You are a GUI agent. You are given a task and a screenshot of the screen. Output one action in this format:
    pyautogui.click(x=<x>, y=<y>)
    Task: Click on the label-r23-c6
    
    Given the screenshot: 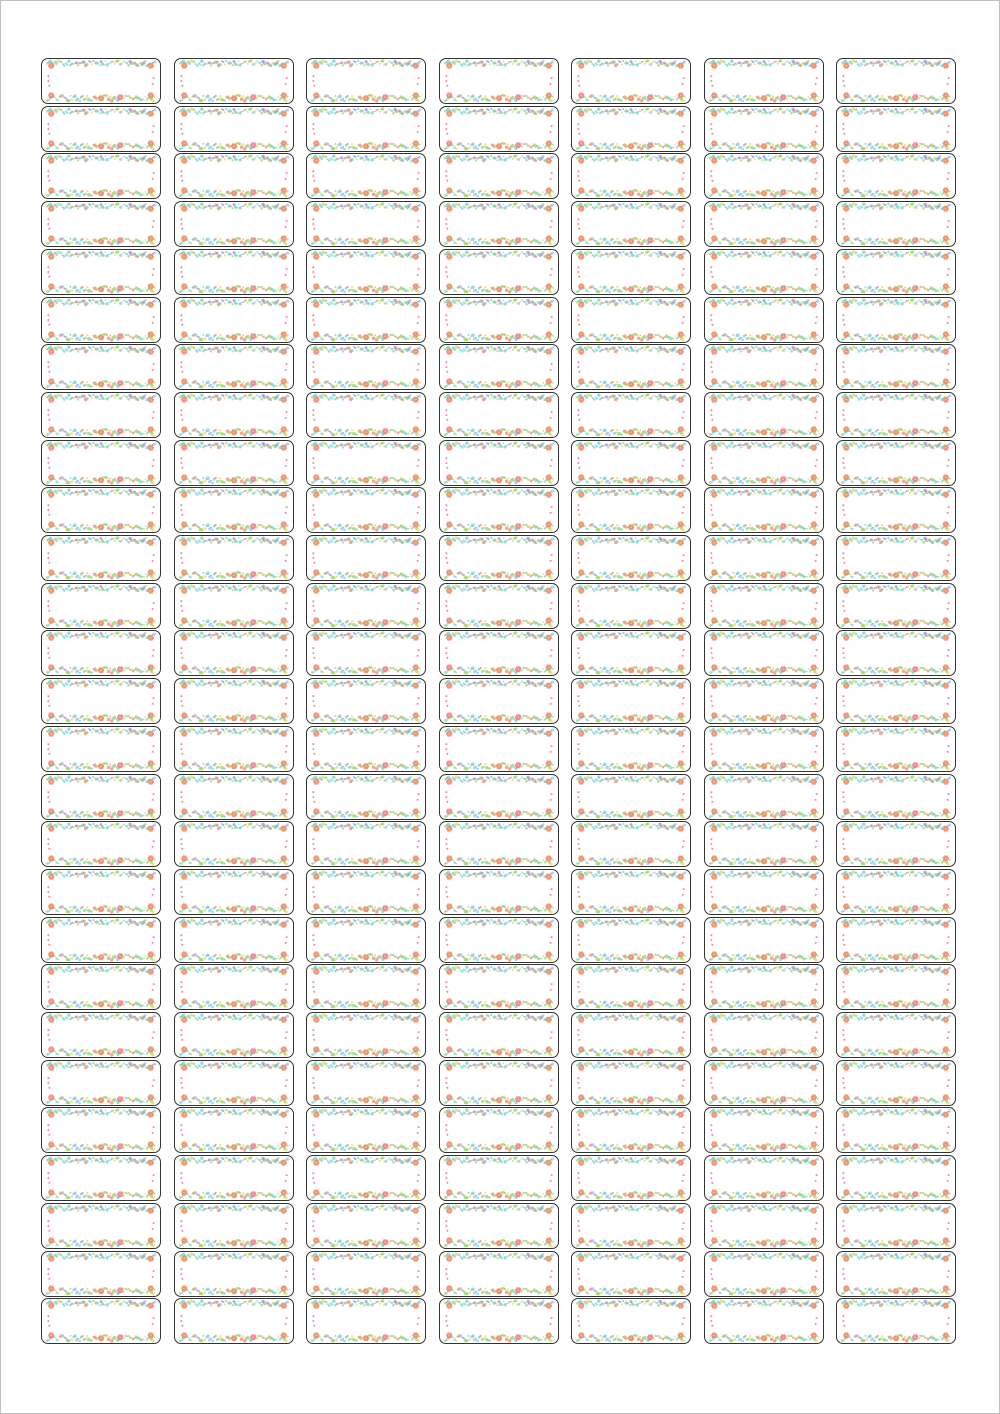 What is the action you would take?
    pyautogui.click(x=763, y=1130)
    